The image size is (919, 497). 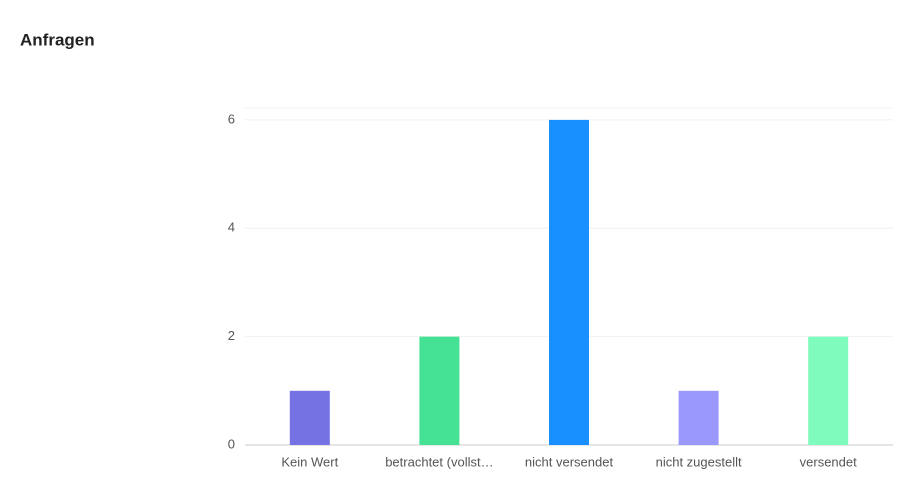 What do you see at coordinates (231, 118) in the screenshot?
I see `y-tick-label: 6` at bounding box center [231, 118].